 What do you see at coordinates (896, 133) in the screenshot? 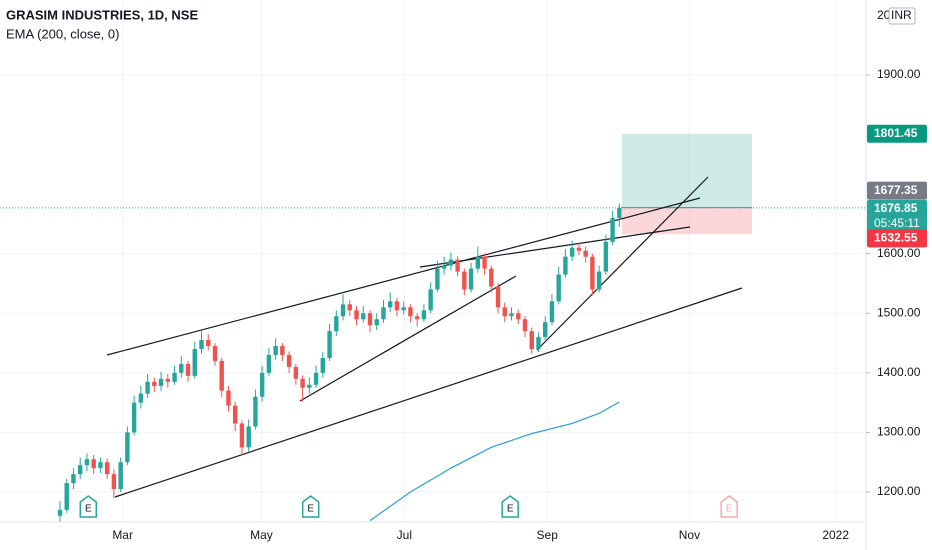
I see `target-tag: 1801.45` at bounding box center [896, 133].